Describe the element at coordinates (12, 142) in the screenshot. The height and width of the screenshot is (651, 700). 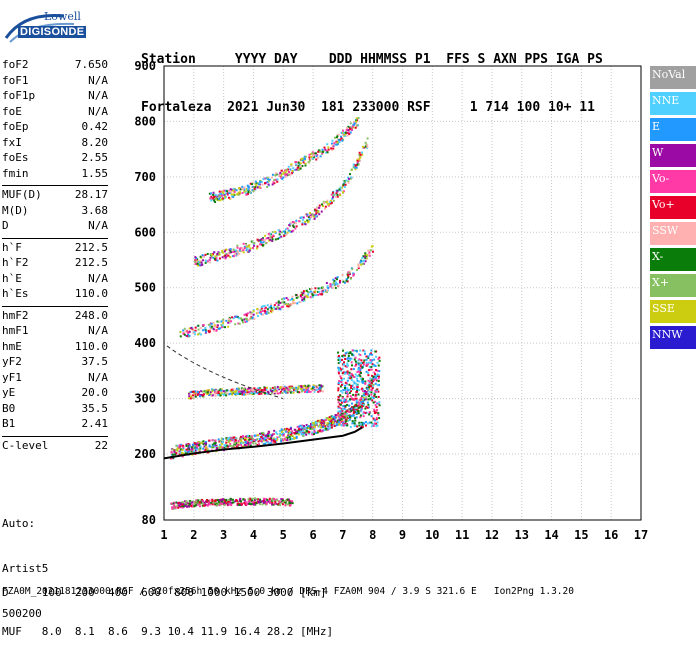
I see `param-name: fxI` at that location.